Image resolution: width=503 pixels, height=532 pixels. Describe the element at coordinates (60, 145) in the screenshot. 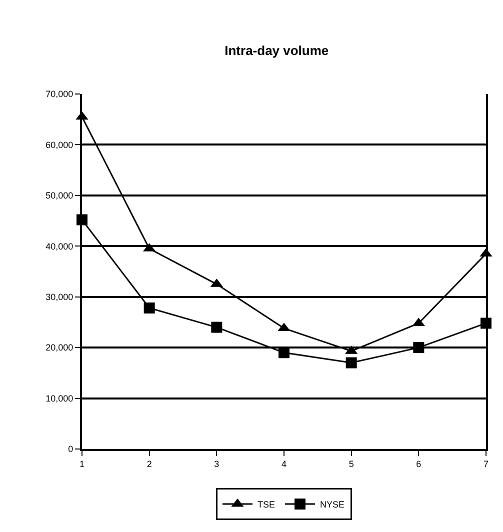

I see `y-tick-label: 60,000` at that location.